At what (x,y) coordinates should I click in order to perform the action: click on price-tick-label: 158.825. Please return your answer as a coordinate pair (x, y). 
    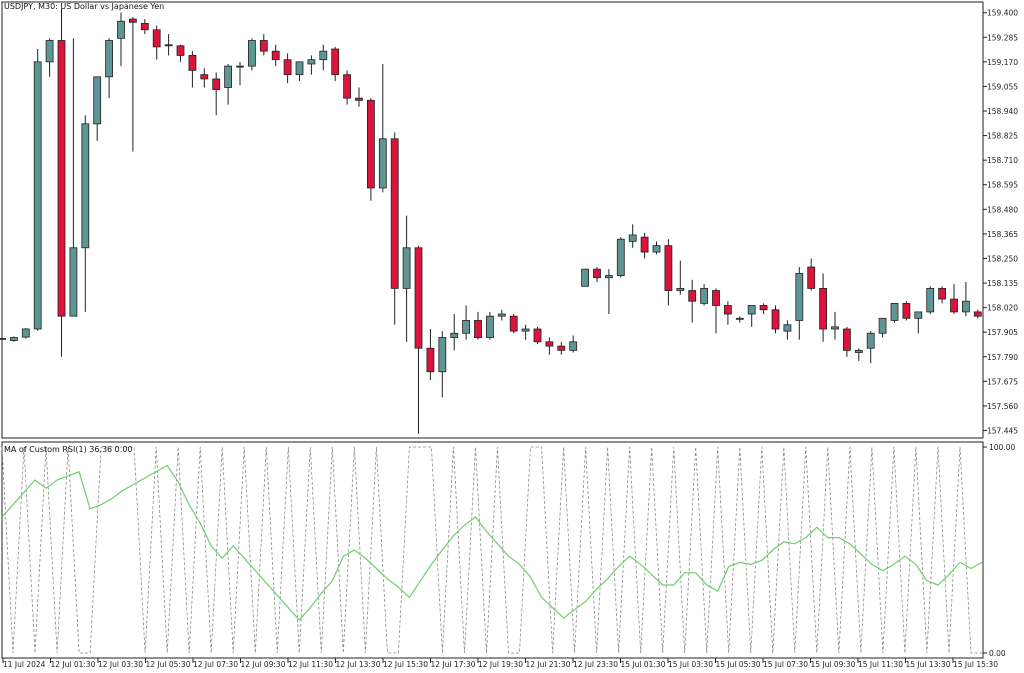
    Looking at the image, I should click on (1002, 136).